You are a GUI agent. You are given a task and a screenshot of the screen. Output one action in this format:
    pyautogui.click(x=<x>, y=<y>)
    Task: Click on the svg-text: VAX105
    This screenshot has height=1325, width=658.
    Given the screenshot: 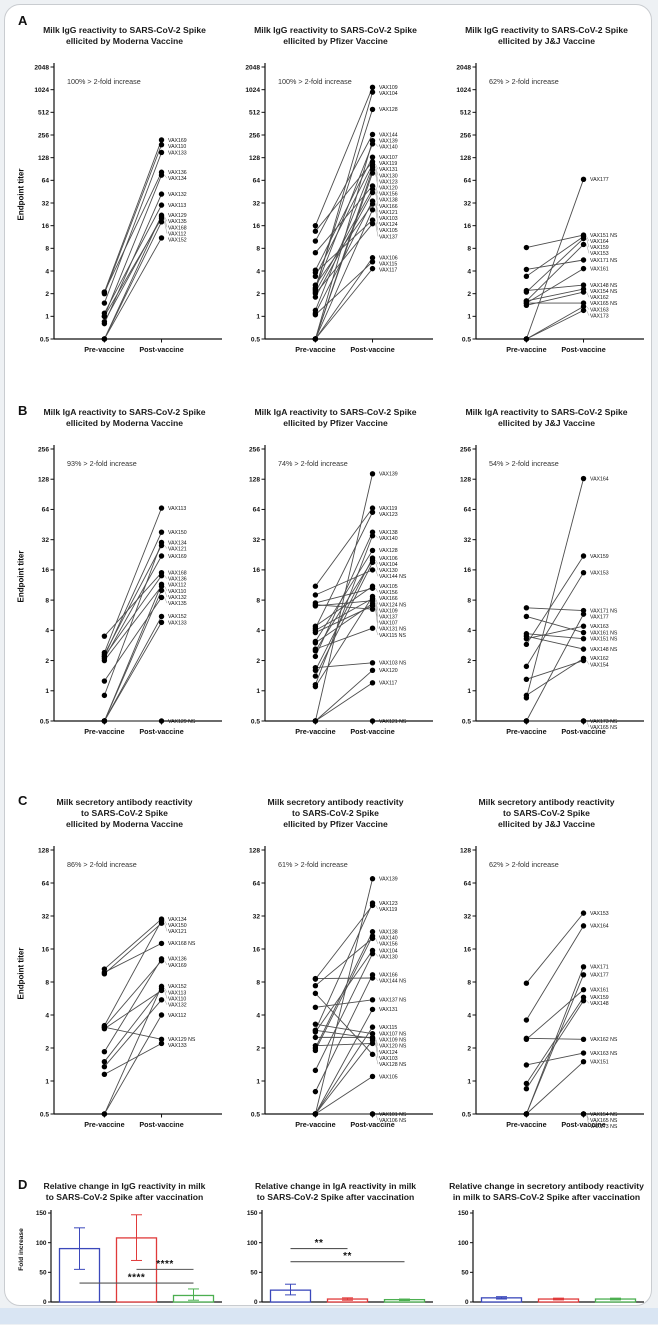 What is the action you would take?
    pyautogui.click(x=388, y=1077)
    